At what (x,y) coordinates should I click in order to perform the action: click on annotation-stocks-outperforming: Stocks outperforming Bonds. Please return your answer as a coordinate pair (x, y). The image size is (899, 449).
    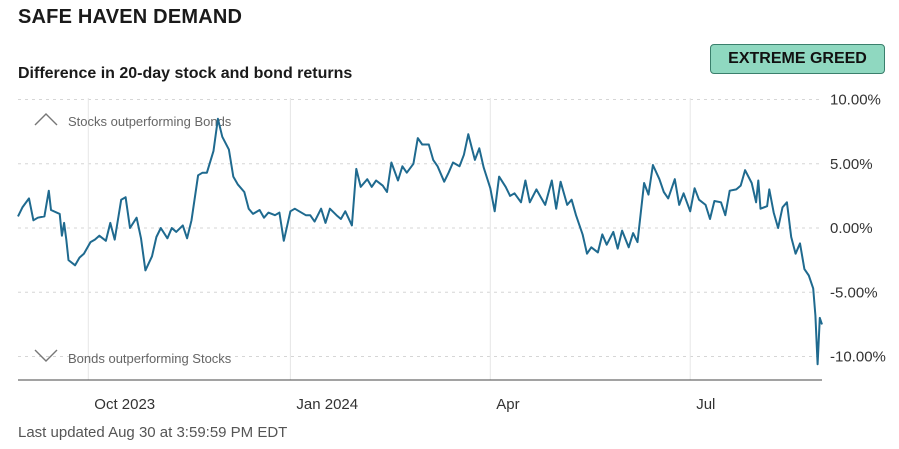
    Looking at the image, I should click on (150, 121).